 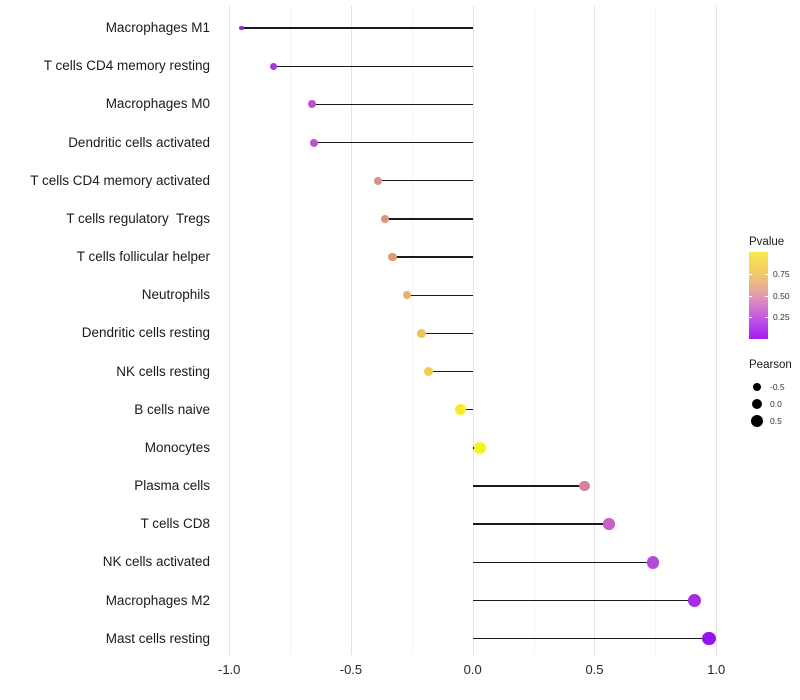 I want to click on y-axis-label: T cells CD4 memory activated, so click(x=120, y=180).